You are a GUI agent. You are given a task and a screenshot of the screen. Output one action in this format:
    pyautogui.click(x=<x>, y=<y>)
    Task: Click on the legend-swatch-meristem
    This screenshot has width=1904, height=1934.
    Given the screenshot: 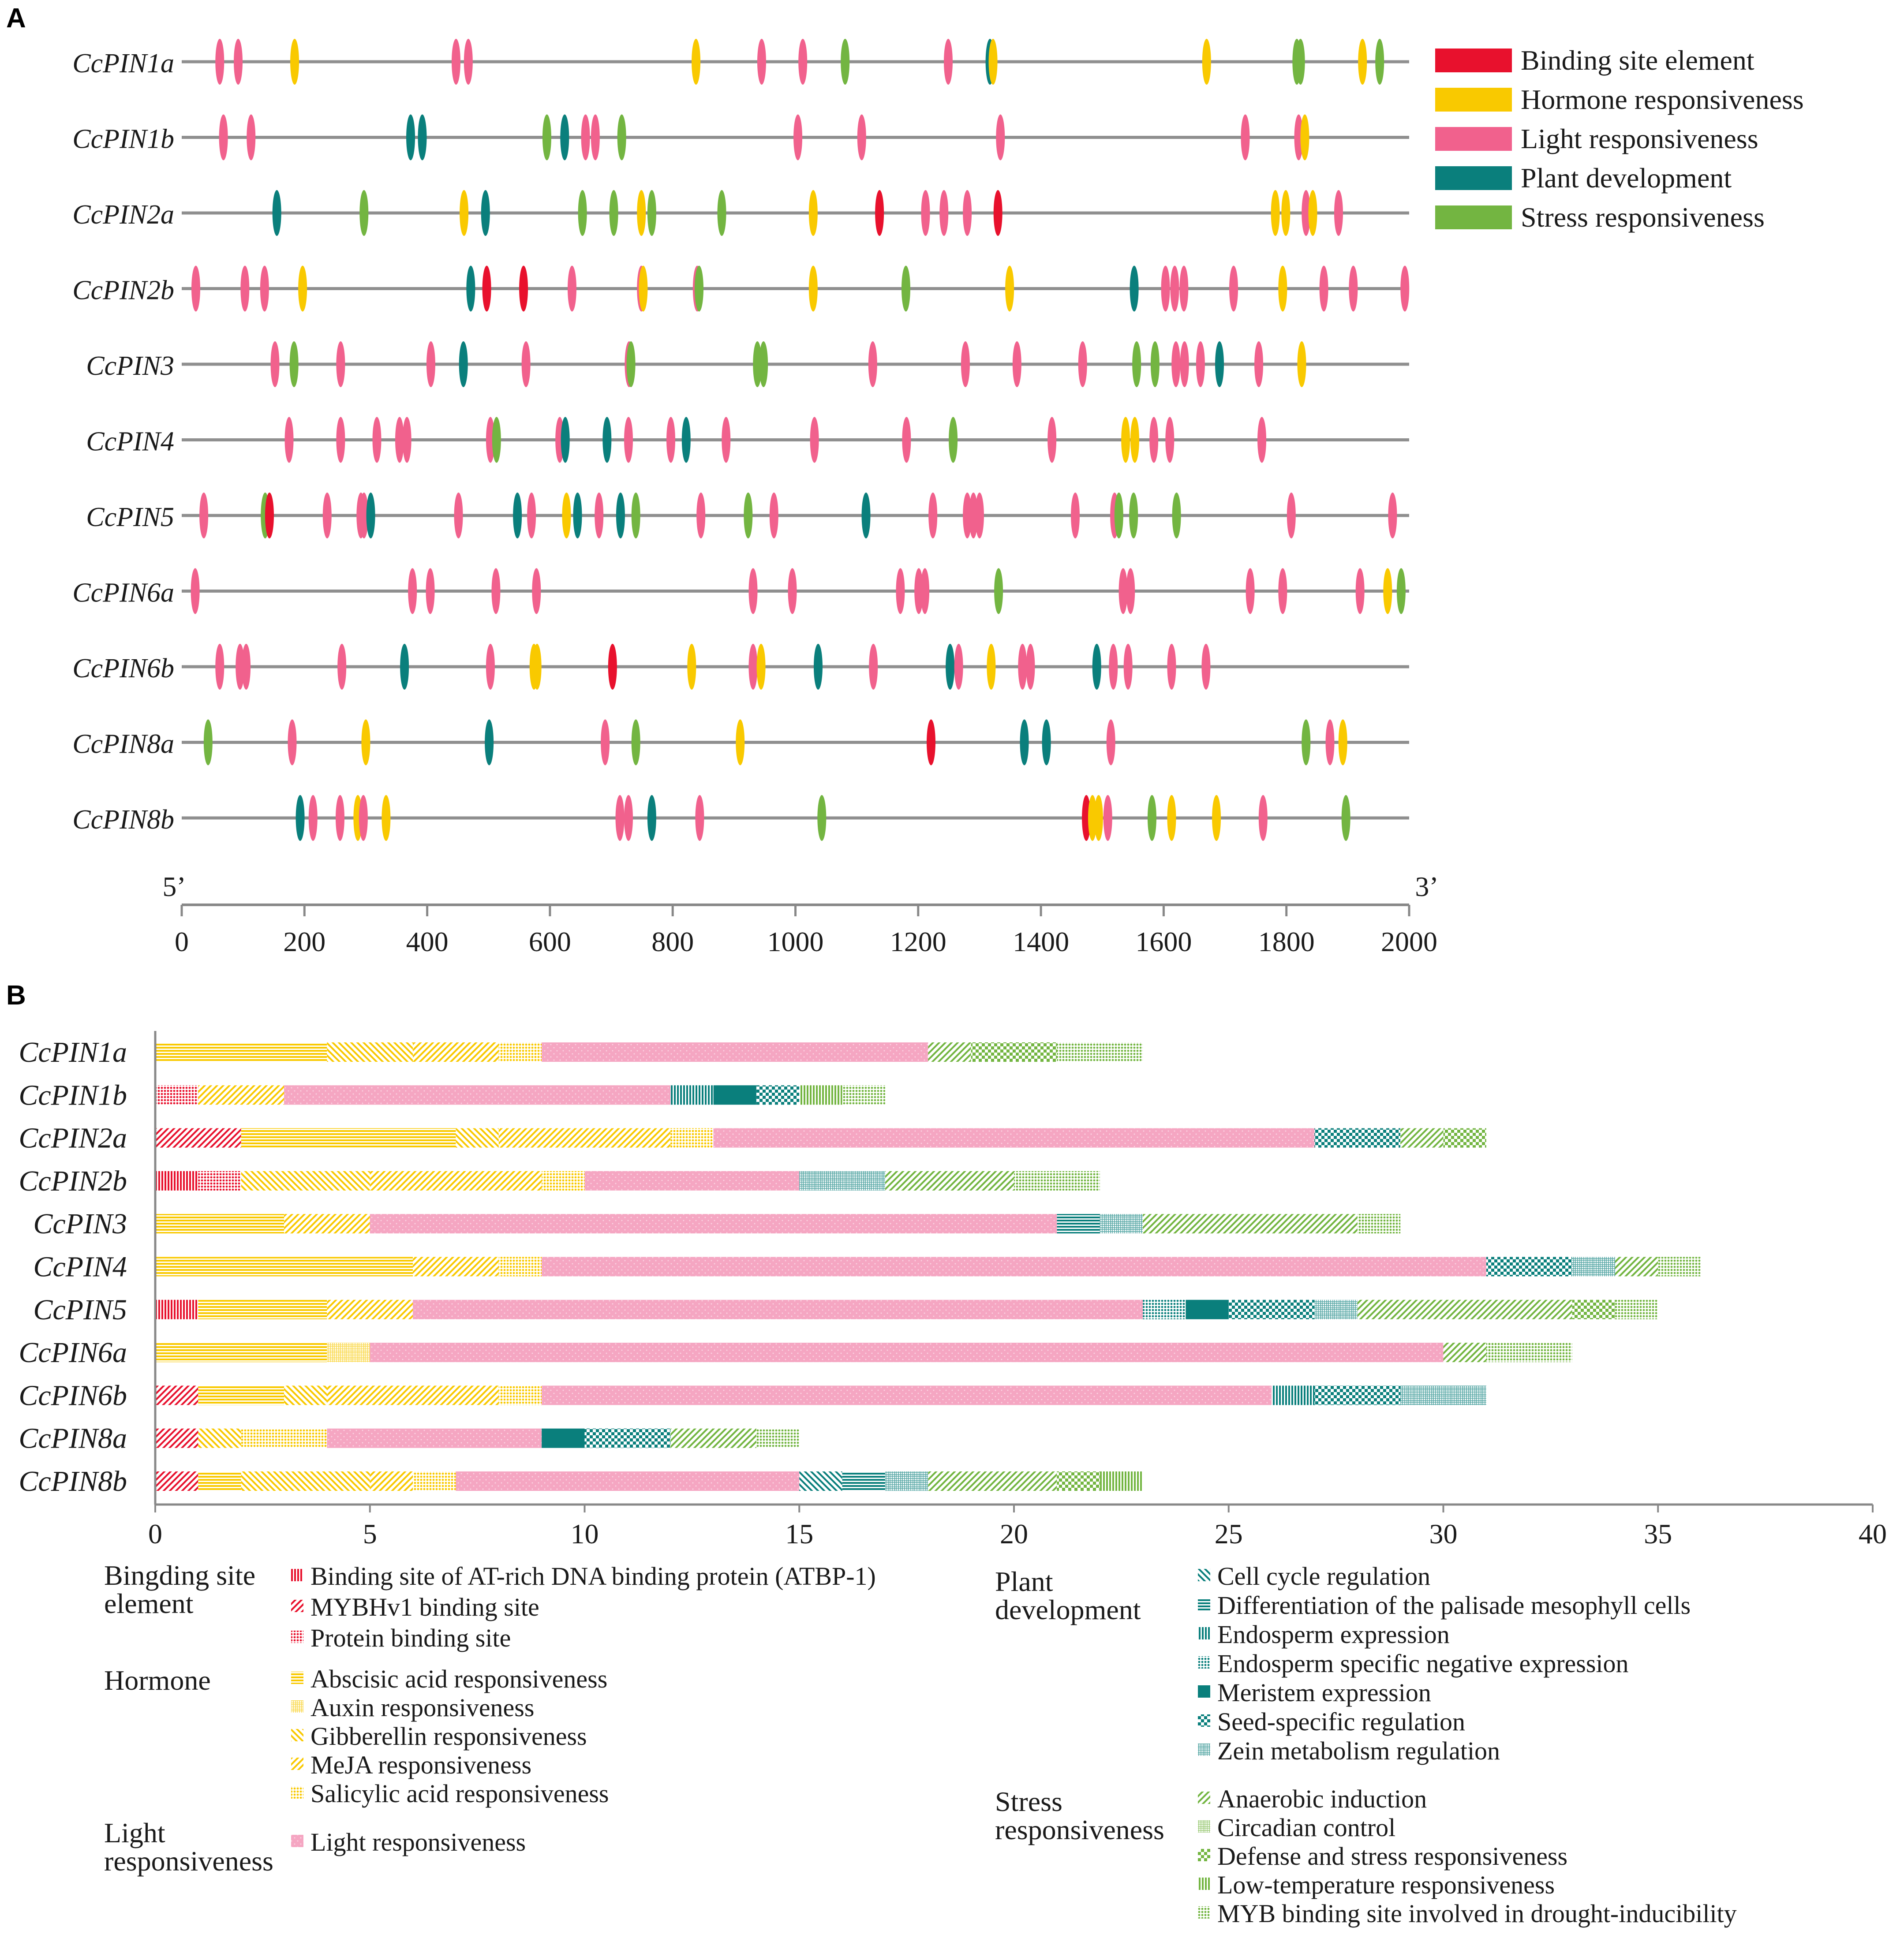 What is the action you would take?
    pyautogui.click(x=1204, y=1691)
    